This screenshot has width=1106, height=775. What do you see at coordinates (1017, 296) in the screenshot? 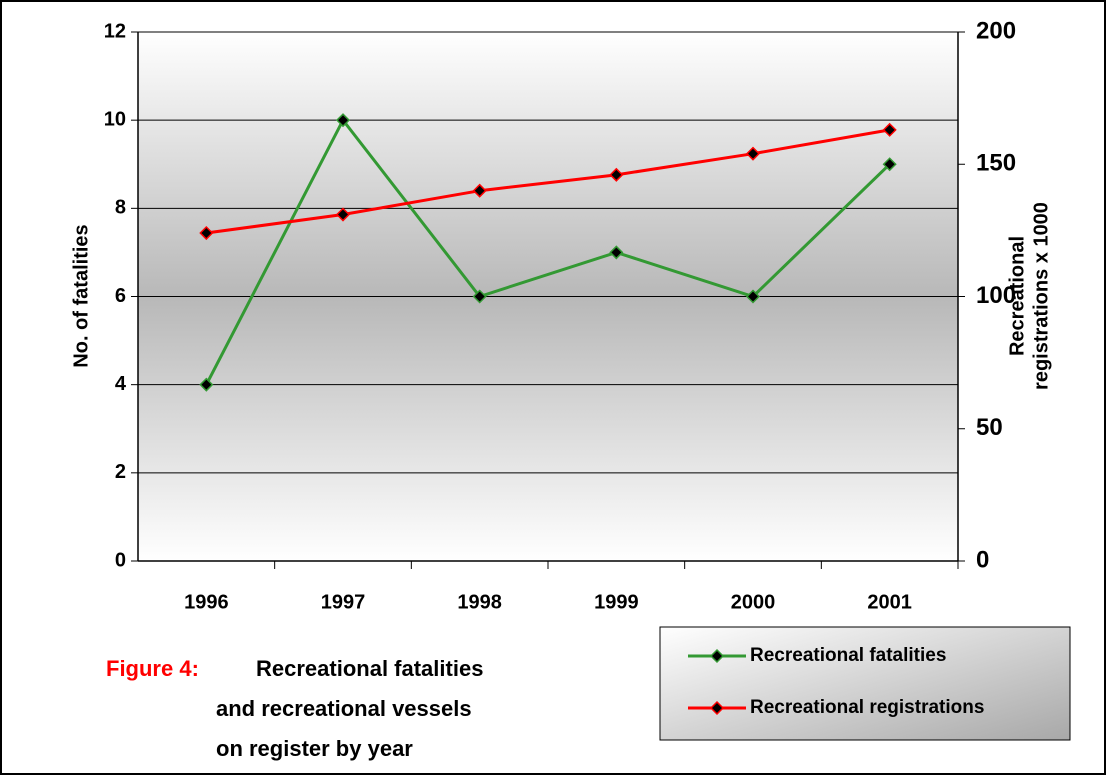
I see `y2-axis-label: Recreational` at bounding box center [1017, 296].